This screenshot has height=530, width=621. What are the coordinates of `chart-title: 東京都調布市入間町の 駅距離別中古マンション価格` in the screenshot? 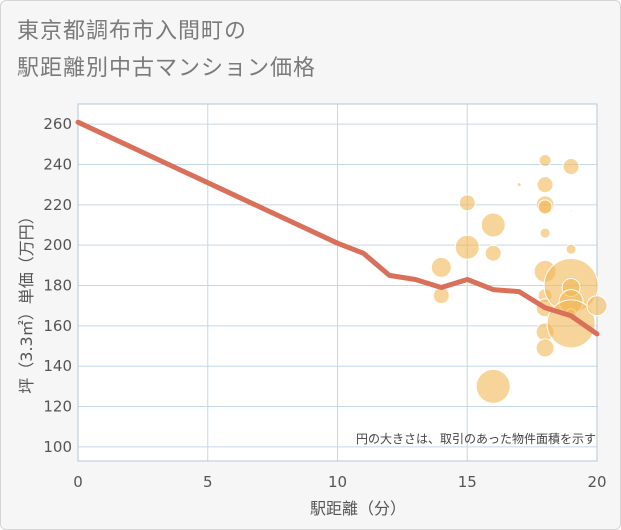 It's located at (166, 50).